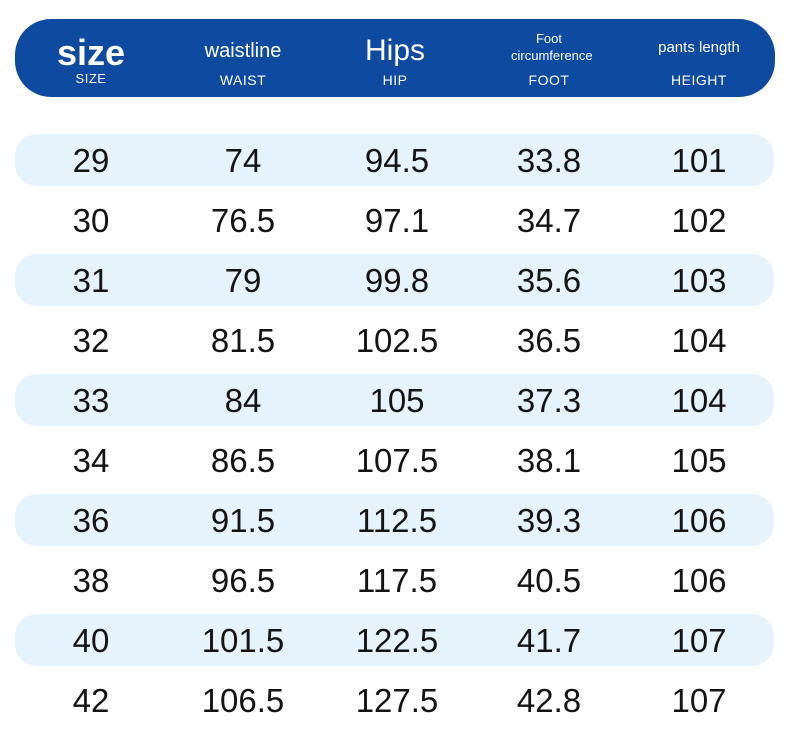 The height and width of the screenshot is (731, 790). I want to click on cell-waist: 74, so click(243, 160).